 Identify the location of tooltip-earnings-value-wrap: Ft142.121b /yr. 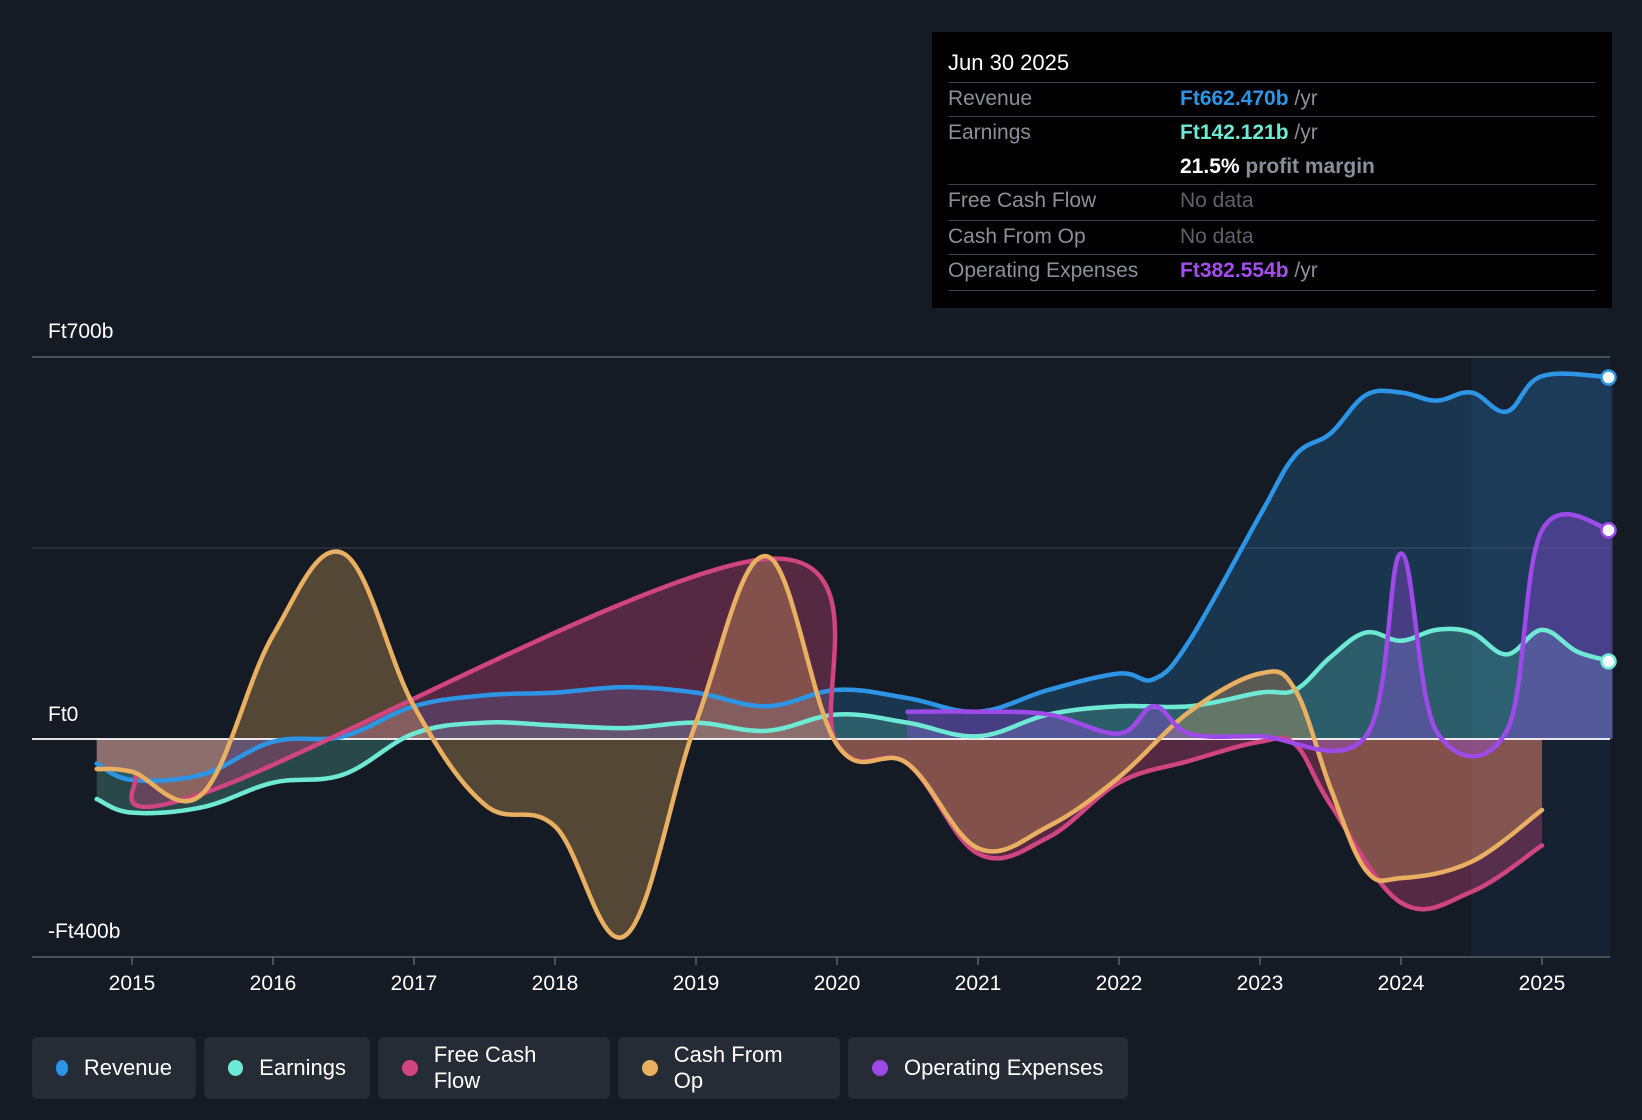
(1249, 133).